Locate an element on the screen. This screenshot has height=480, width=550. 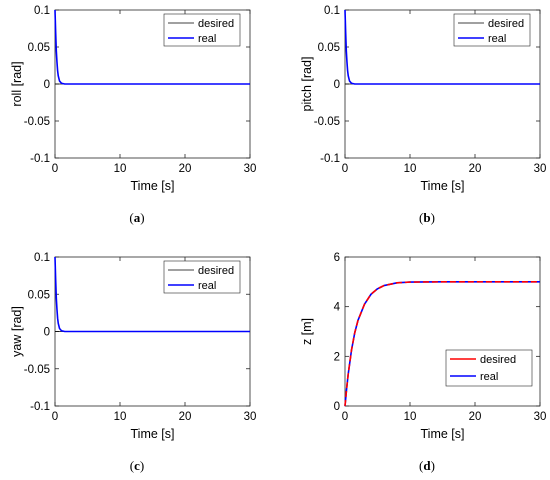
y-axis-label: yaw [rad] is located at coordinates (17, 331).